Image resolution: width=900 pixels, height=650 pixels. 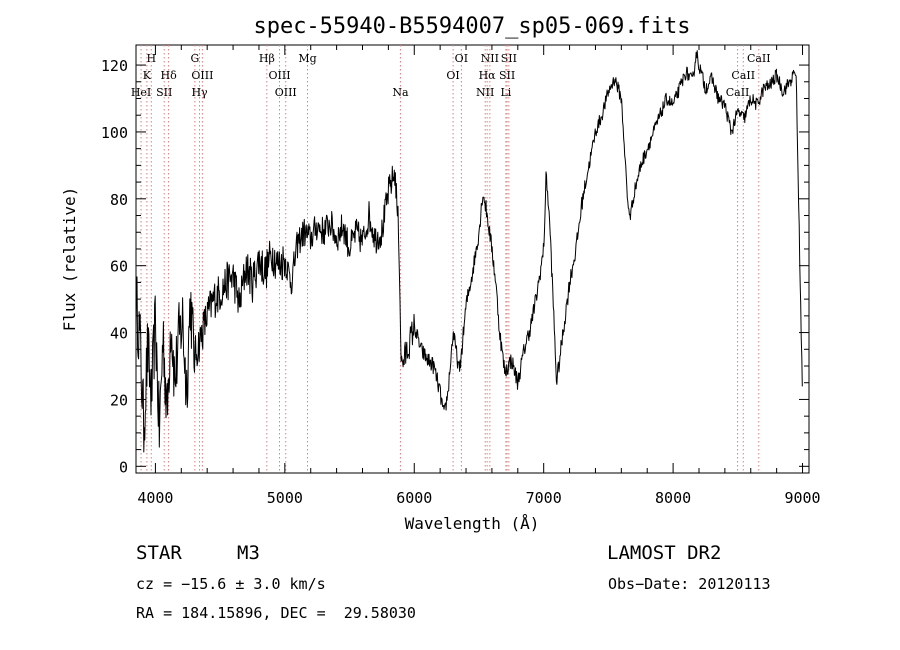 What do you see at coordinates (664, 553) in the screenshot?
I see `survey-label: LAMOST DR2` at bounding box center [664, 553].